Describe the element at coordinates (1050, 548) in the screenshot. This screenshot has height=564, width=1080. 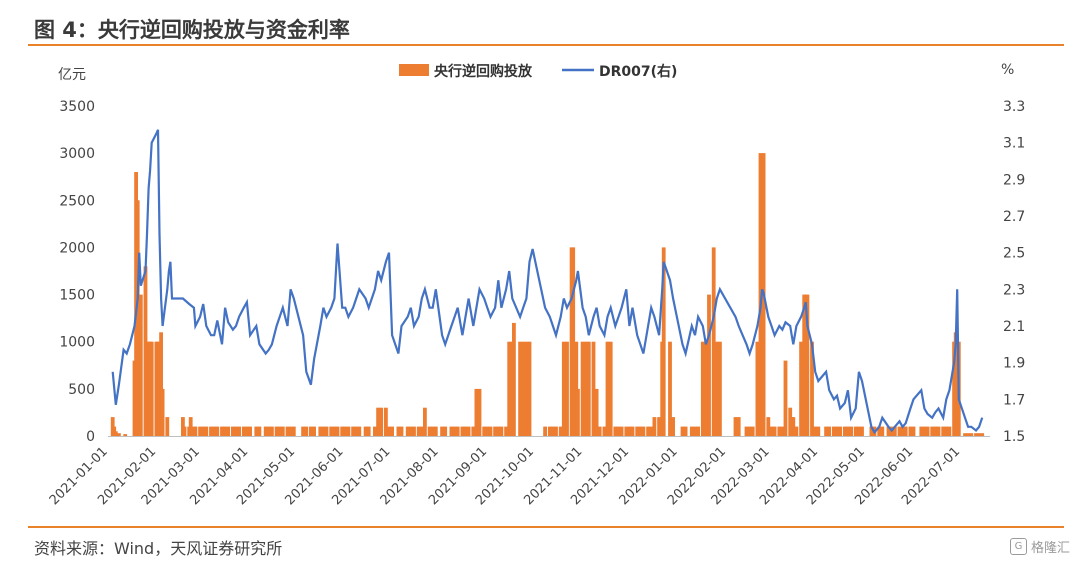
I see `watermark-label: 格隆汇` at that location.